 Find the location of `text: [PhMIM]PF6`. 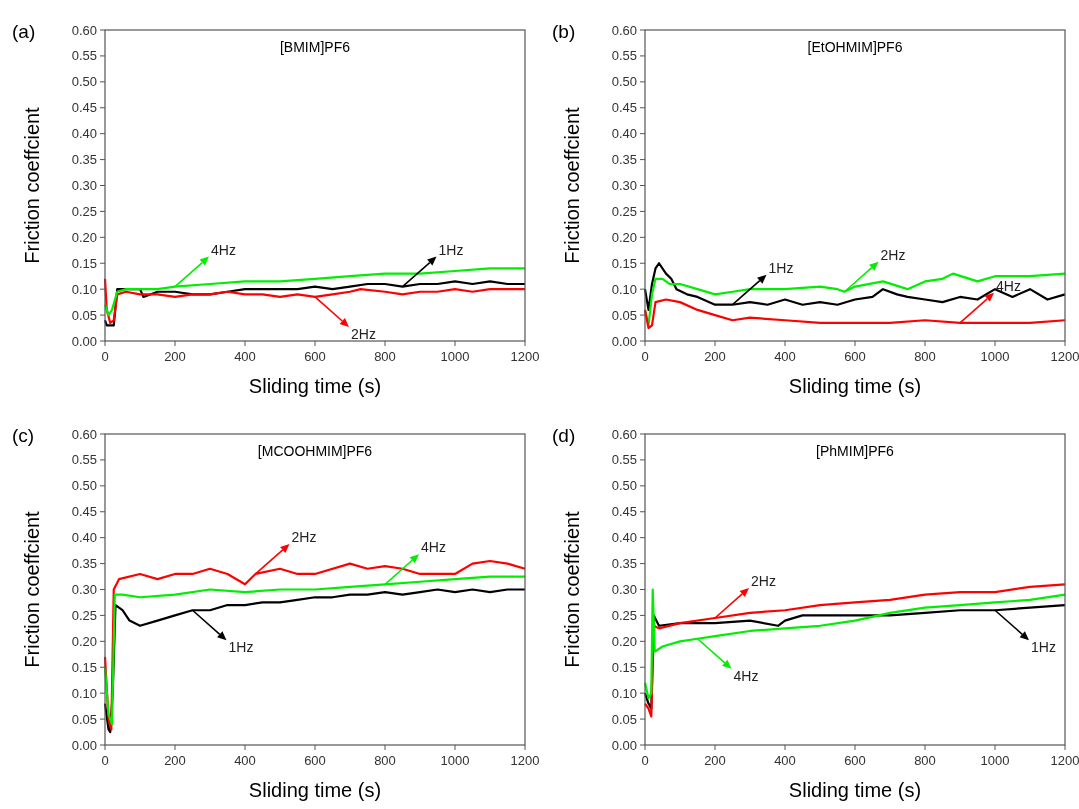

text: [PhMIM]PF6 is located at coordinates (855, 451).